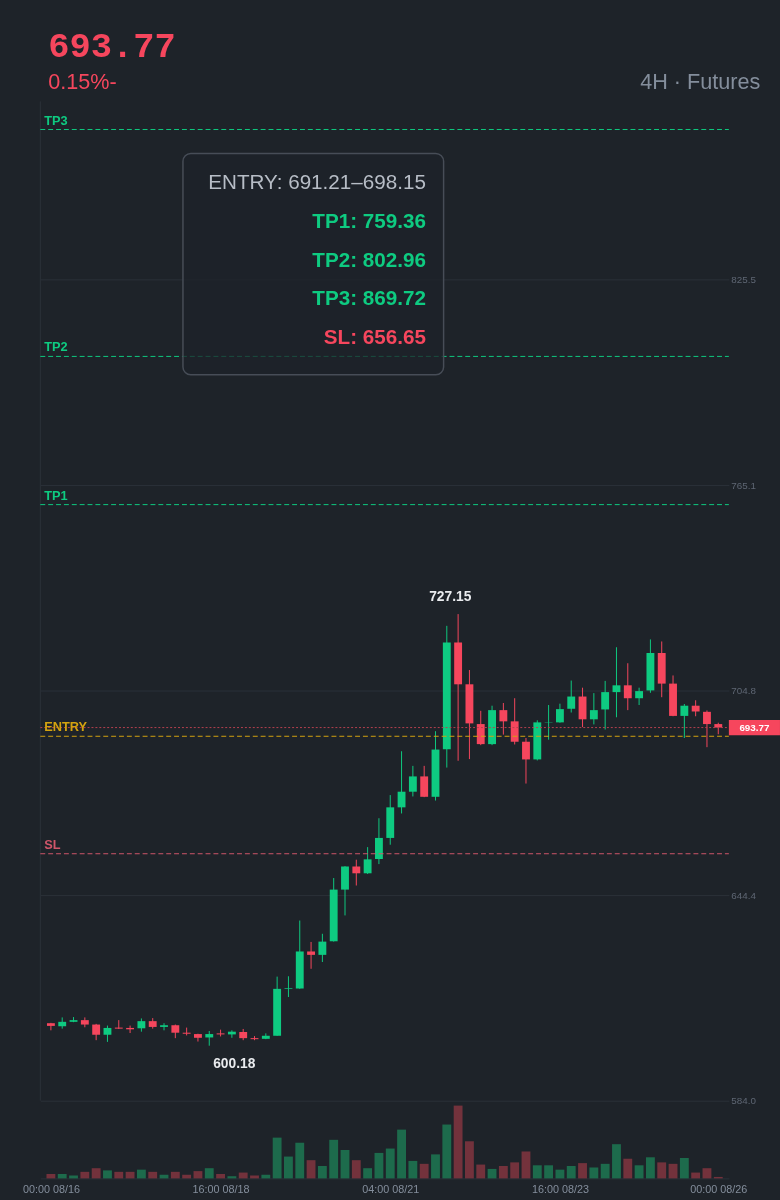 The height and width of the screenshot is (1200, 780). What do you see at coordinates (82, 81) in the screenshot?
I see `chart-subtitle: 0.15%-` at bounding box center [82, 81].